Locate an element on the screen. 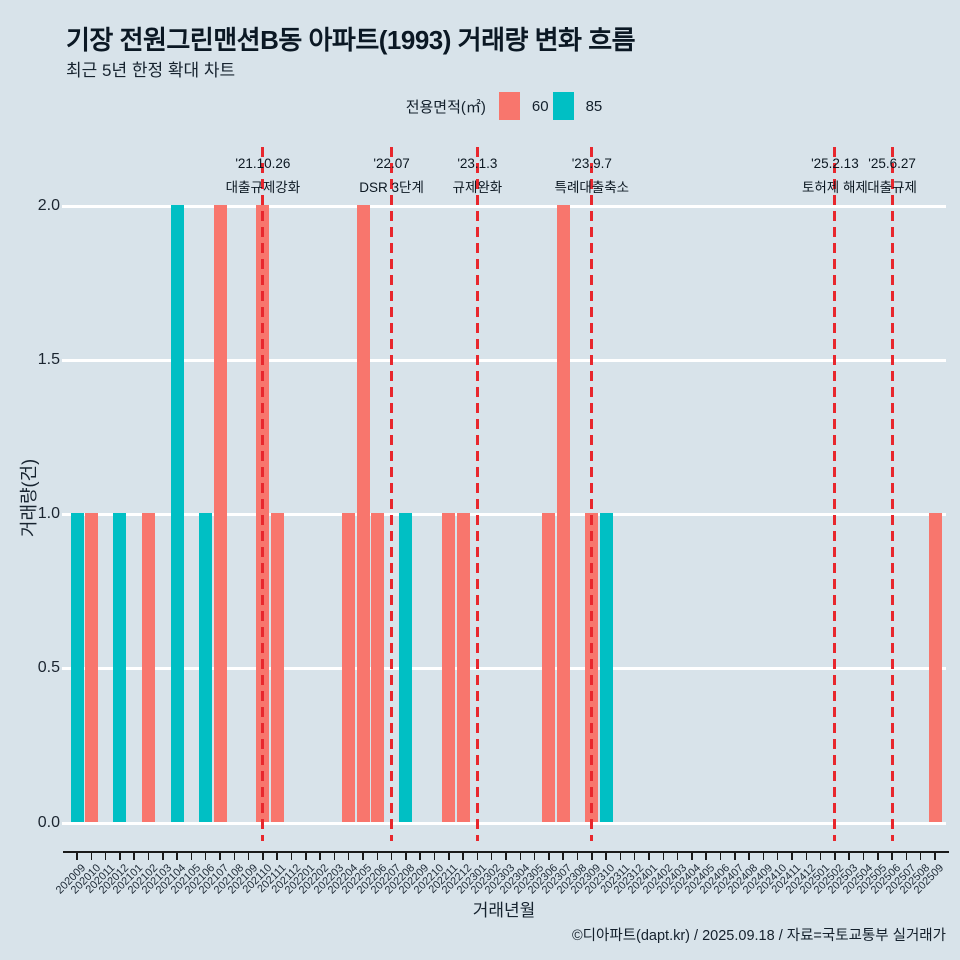  event-label-3: 규제완화 is located at coordinates (477, 187).